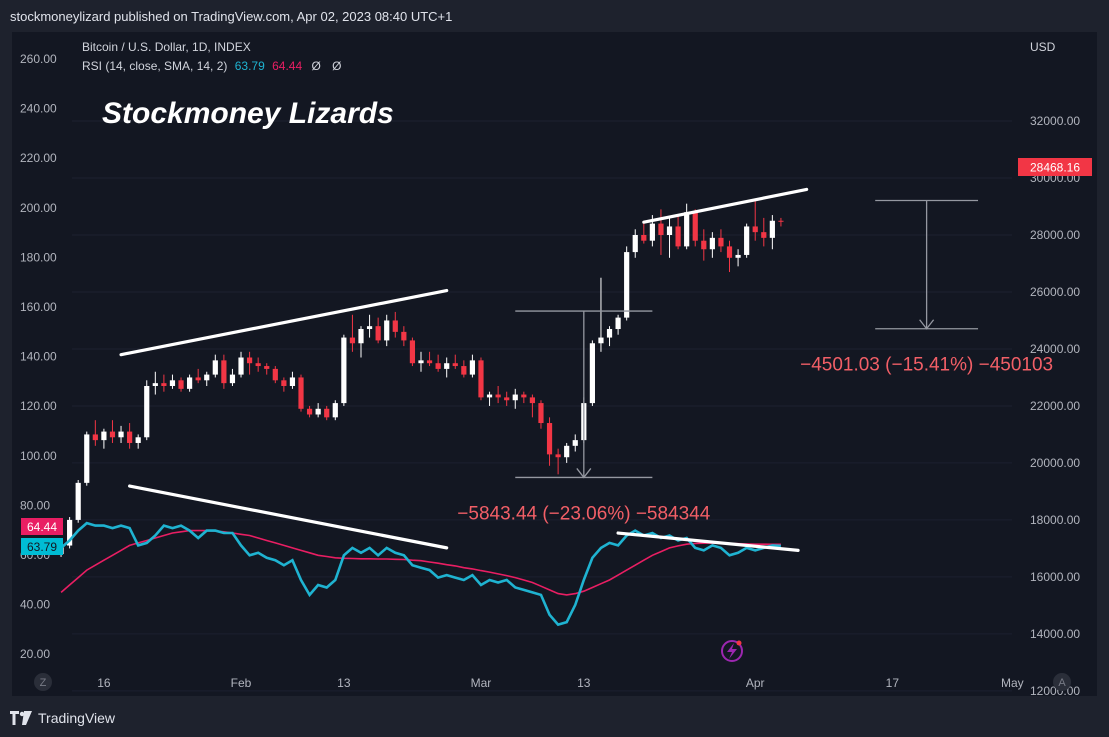 This screenshot has width=1109, height=737. What do you see at coordinates (1055, 349) in the screenshot?
I see `right-axis-tick: 24000.00` at bounding box center [1055, 349].